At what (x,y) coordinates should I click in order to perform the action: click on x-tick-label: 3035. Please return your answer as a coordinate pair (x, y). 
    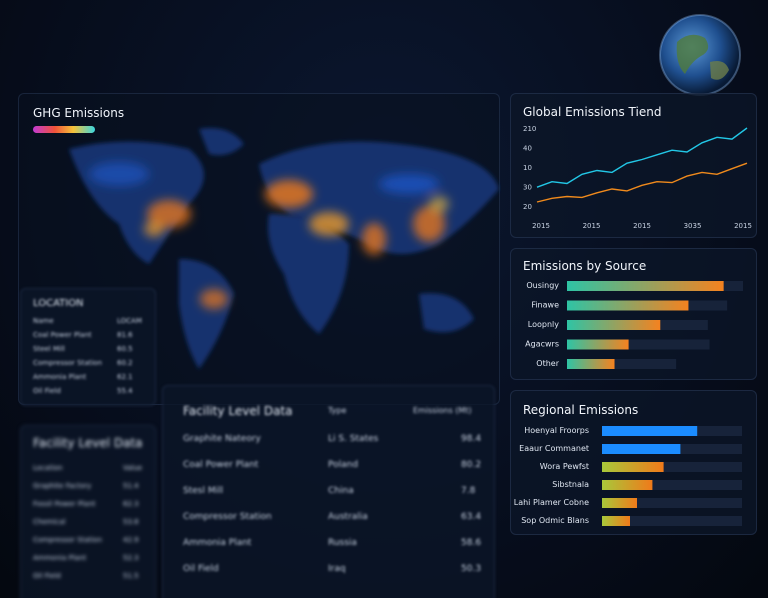
    Looking at the image, I should click on (693, 226).